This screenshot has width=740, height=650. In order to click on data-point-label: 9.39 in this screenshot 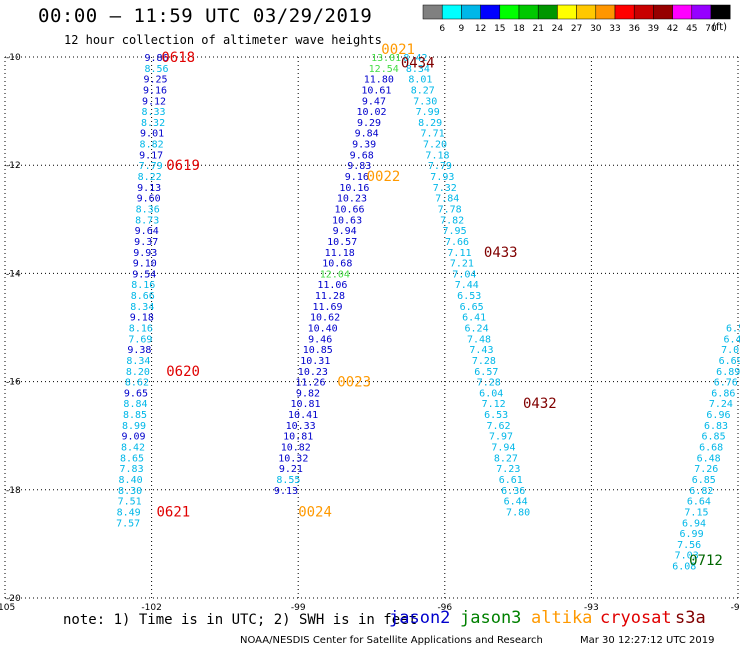, I will do `click(364, 145)`.